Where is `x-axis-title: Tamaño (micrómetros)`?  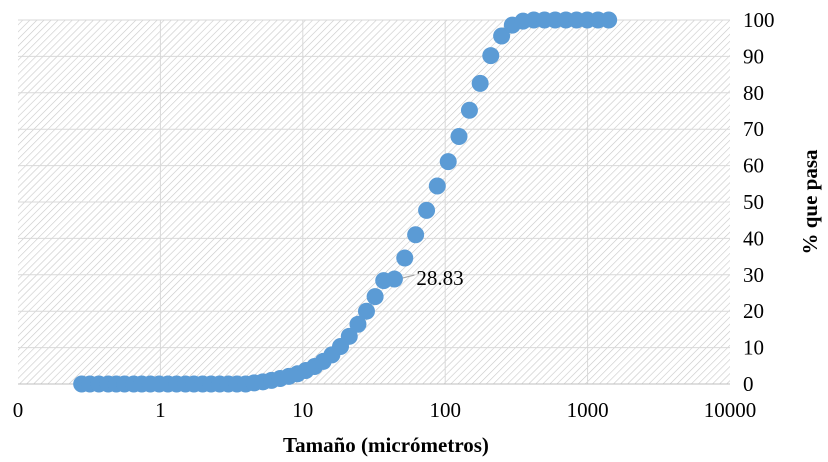 x-axis-title: Tamaño (micrómetros) is located at coordinates (386, 445).